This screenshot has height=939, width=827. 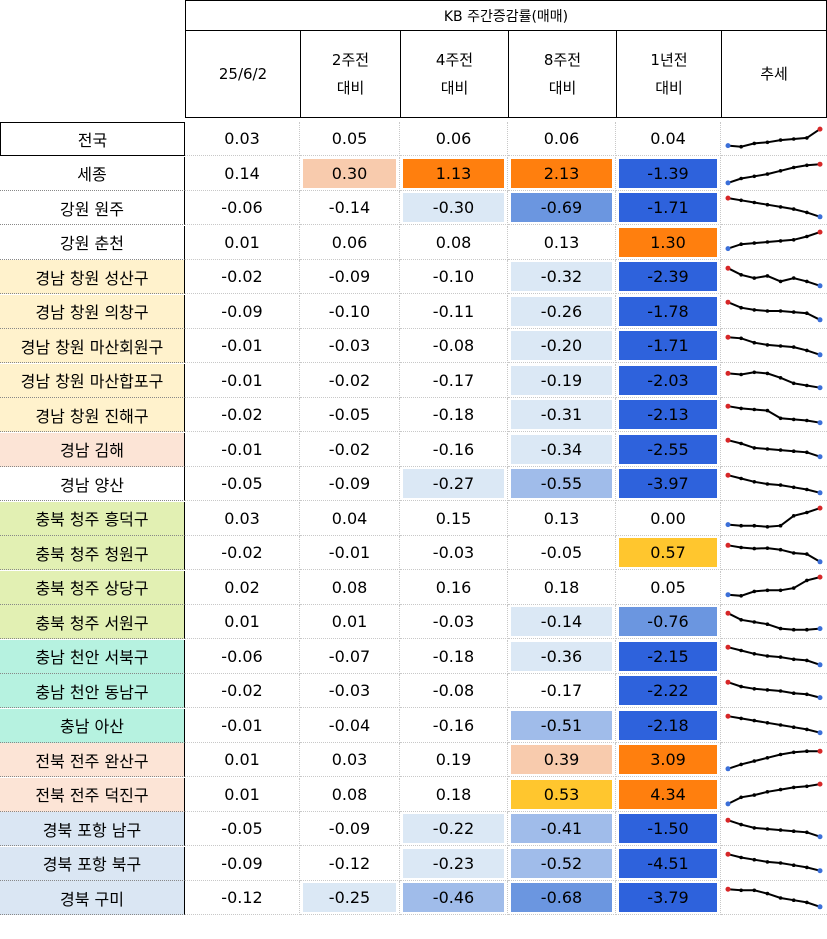 I want to click on value-cell: -0.31, so click(x=562, y=415).